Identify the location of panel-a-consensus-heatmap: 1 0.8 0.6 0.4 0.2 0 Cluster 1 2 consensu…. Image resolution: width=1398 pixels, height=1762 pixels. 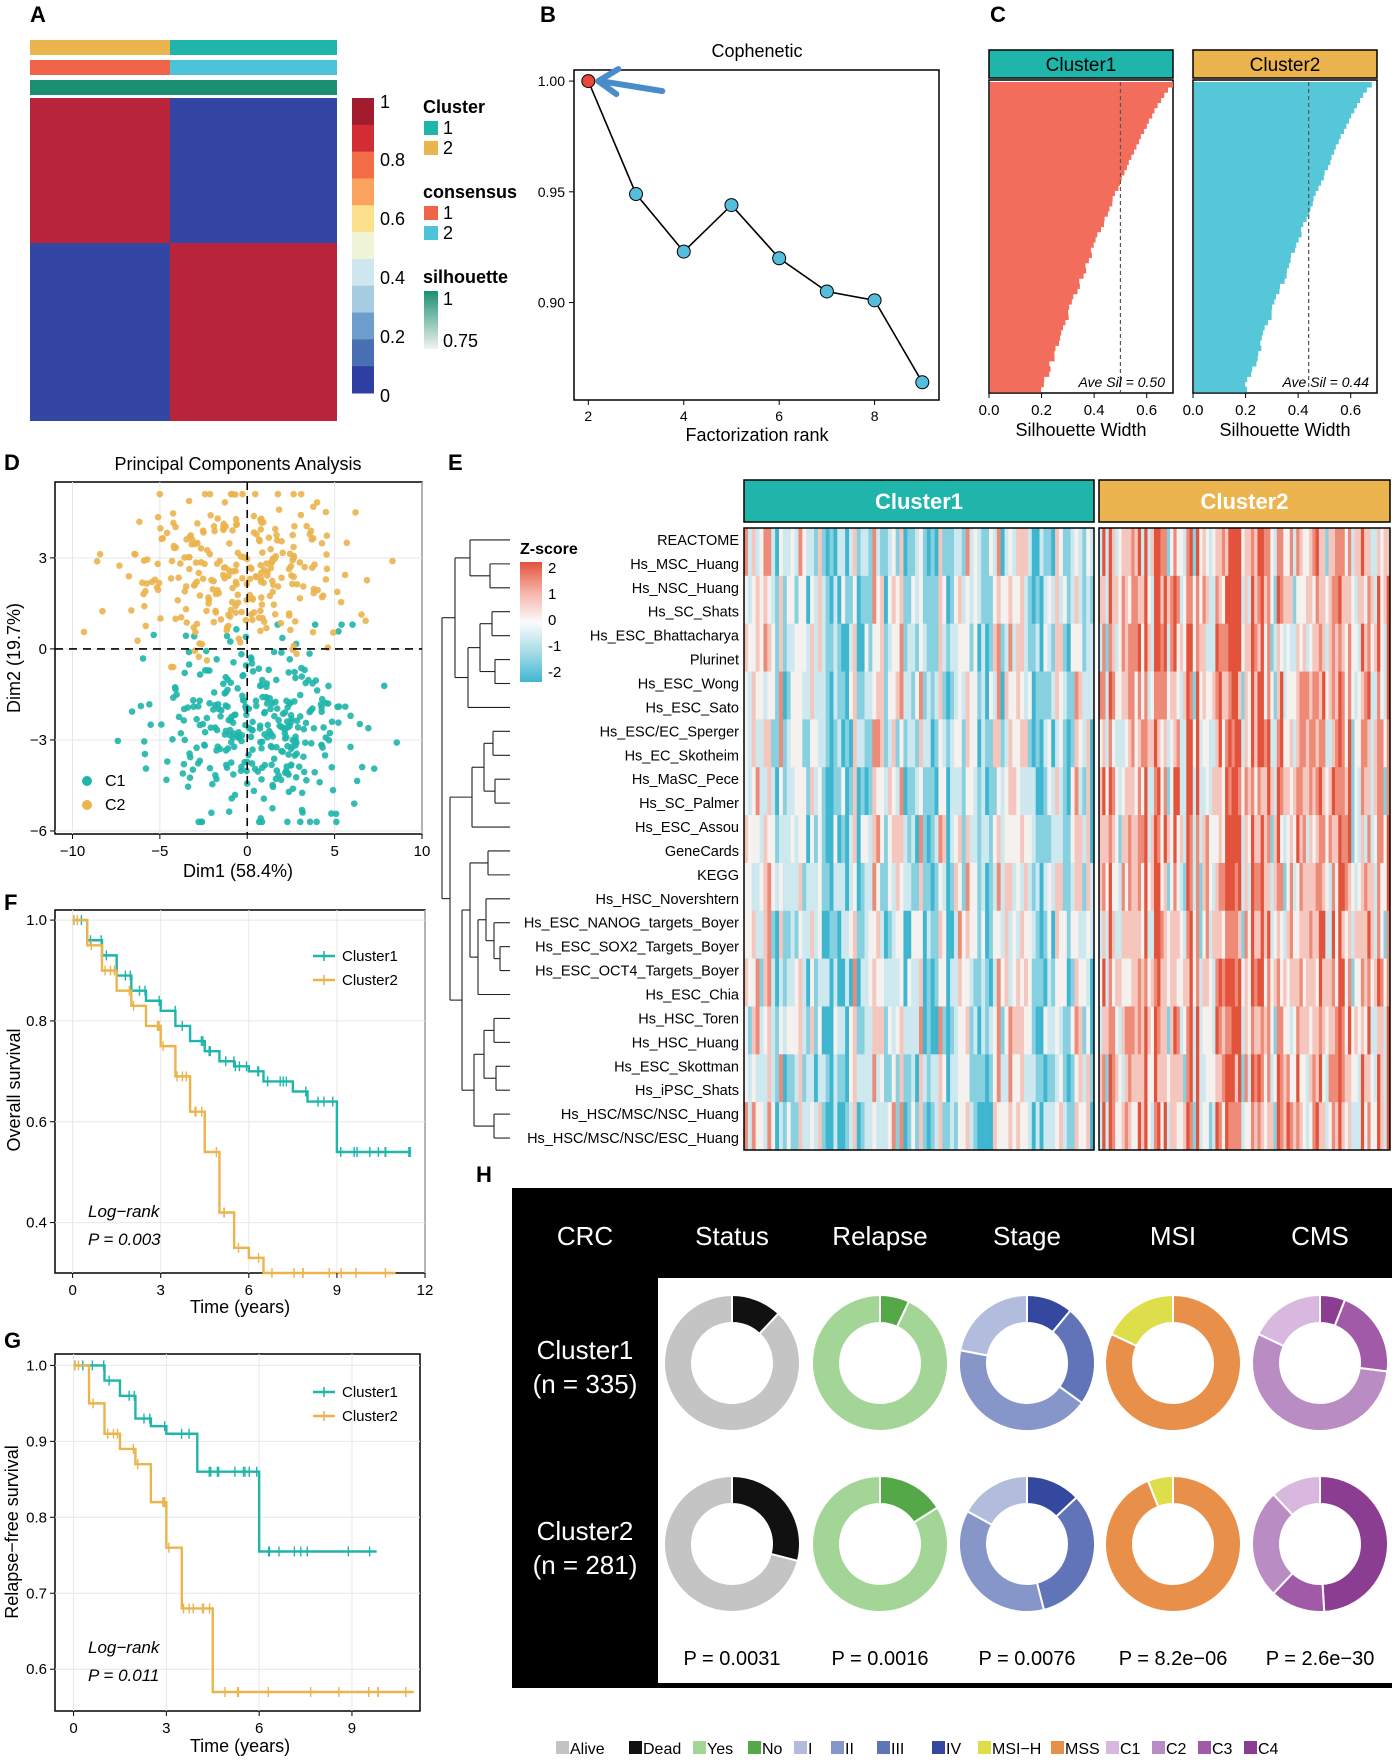
(273, 230).